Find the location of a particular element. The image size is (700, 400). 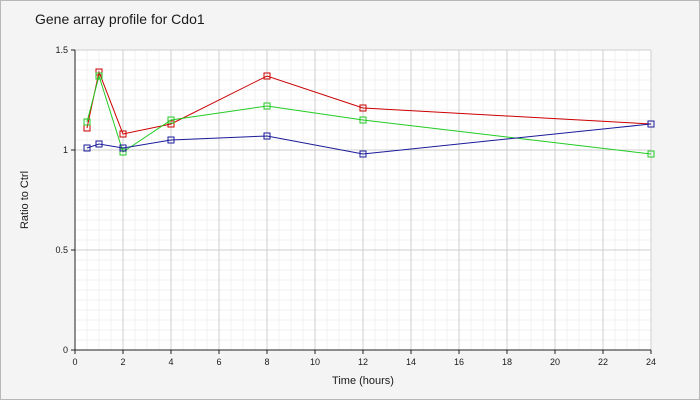

x-tick-label: 12 is located at coordinates (363, 362).